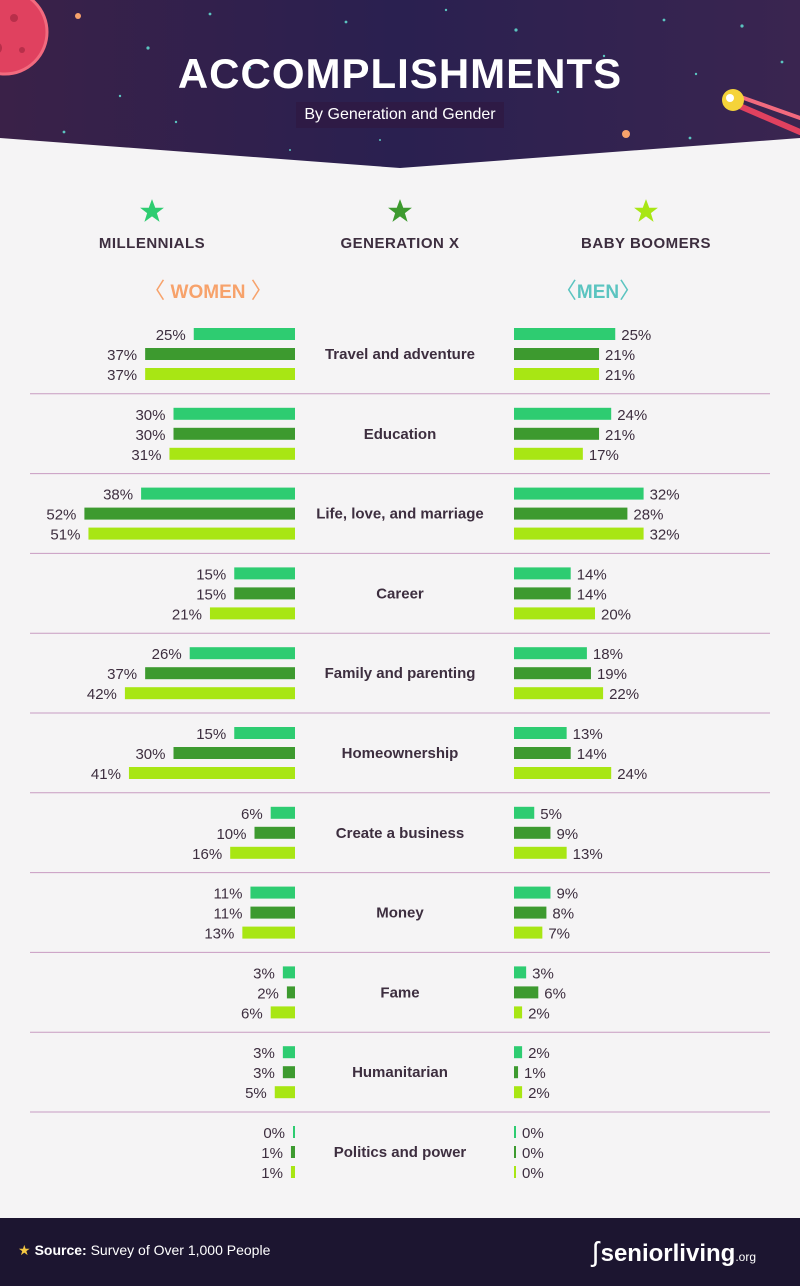 The width and height of the screenshot is (800, 1286). Describe the element at coordinates (612, 674) in the screenshot. I see `data-label-men: 19%` at that location.